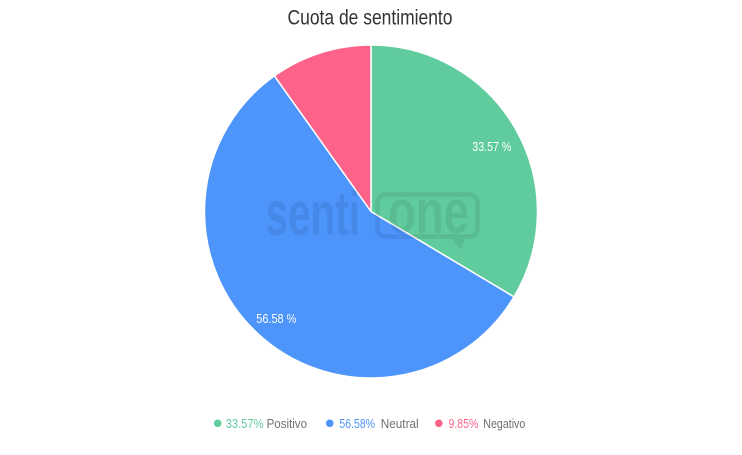  Describe the element at coordinates (400, 423) in the screenshot. I see `svg-text: Neutral` at that location.